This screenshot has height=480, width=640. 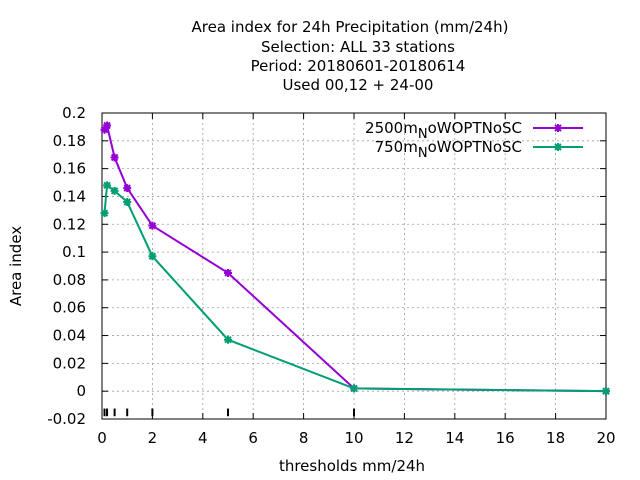 I want to click on legend-label: 750mNoWOPTNoSC, so click(x=448, y=149).